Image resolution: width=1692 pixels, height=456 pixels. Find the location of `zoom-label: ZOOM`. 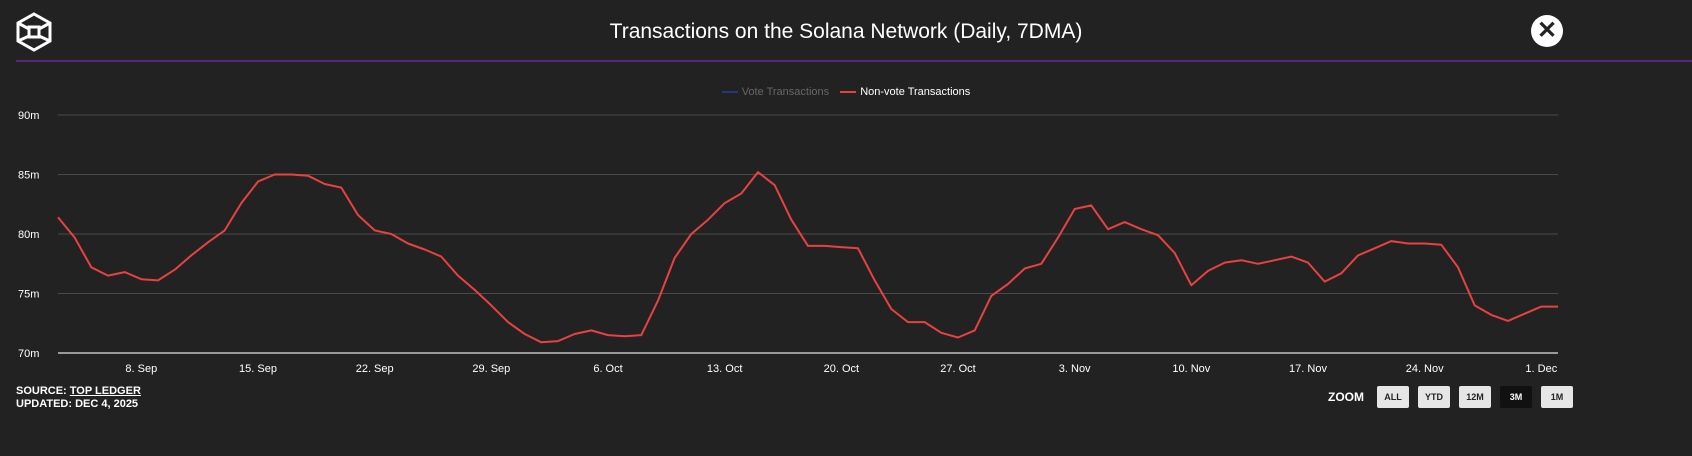

zoom-label: ZOOM is located at coordinates (1346, 397).